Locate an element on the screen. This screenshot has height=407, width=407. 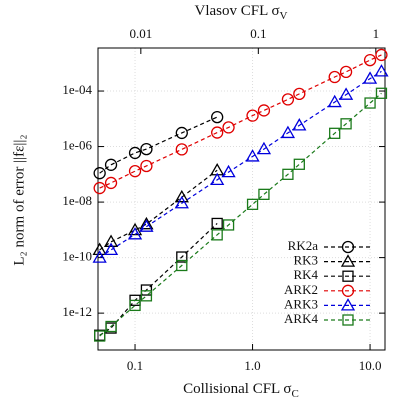
legend-label: ARK2 is located at coordinates (301, 289).